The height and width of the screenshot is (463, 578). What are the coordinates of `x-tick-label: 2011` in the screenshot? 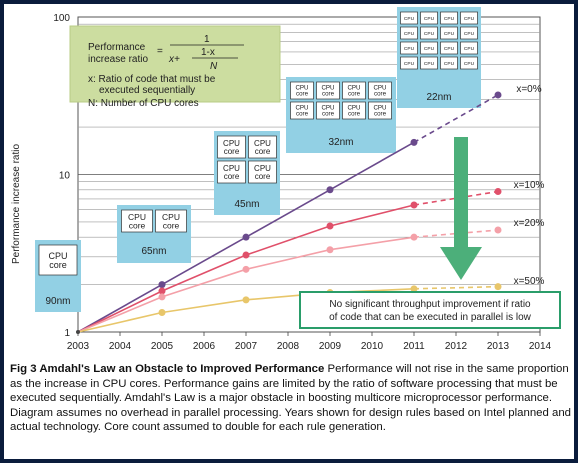 It's located at (414, 346).